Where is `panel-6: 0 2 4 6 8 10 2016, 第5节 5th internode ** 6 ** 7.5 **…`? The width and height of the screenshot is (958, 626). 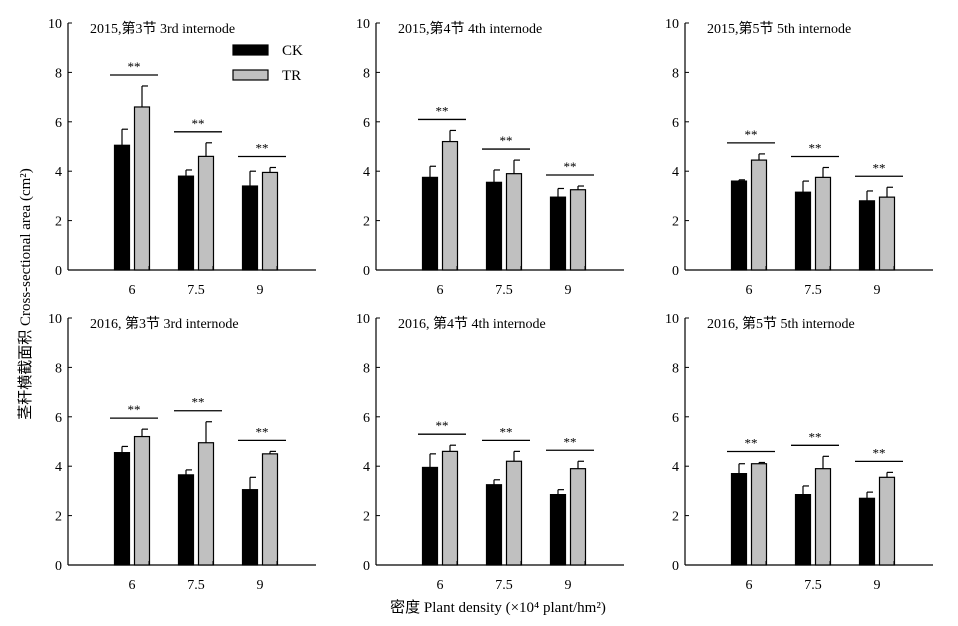
panel-6: 0 2 4 6 8 10 2016, 第5节 5th internode ** 6 ** 7.5 **… is located at coordinates (799, 452).